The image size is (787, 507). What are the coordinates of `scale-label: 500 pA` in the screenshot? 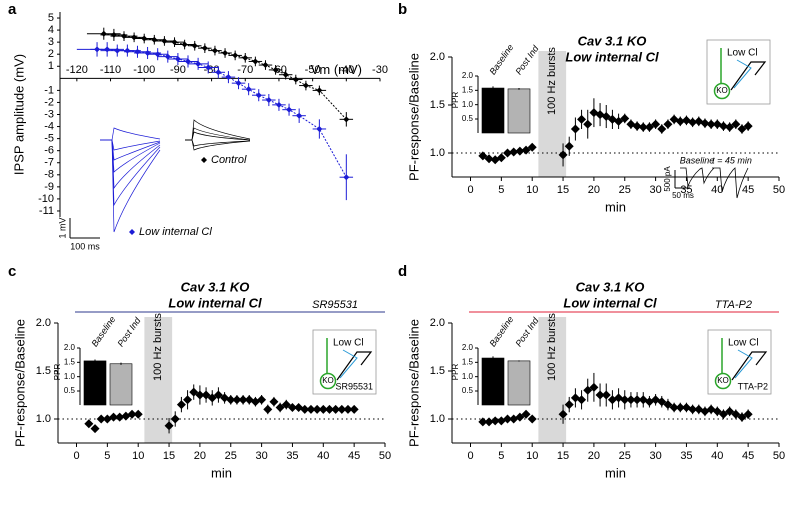 It's located at (667, 179).